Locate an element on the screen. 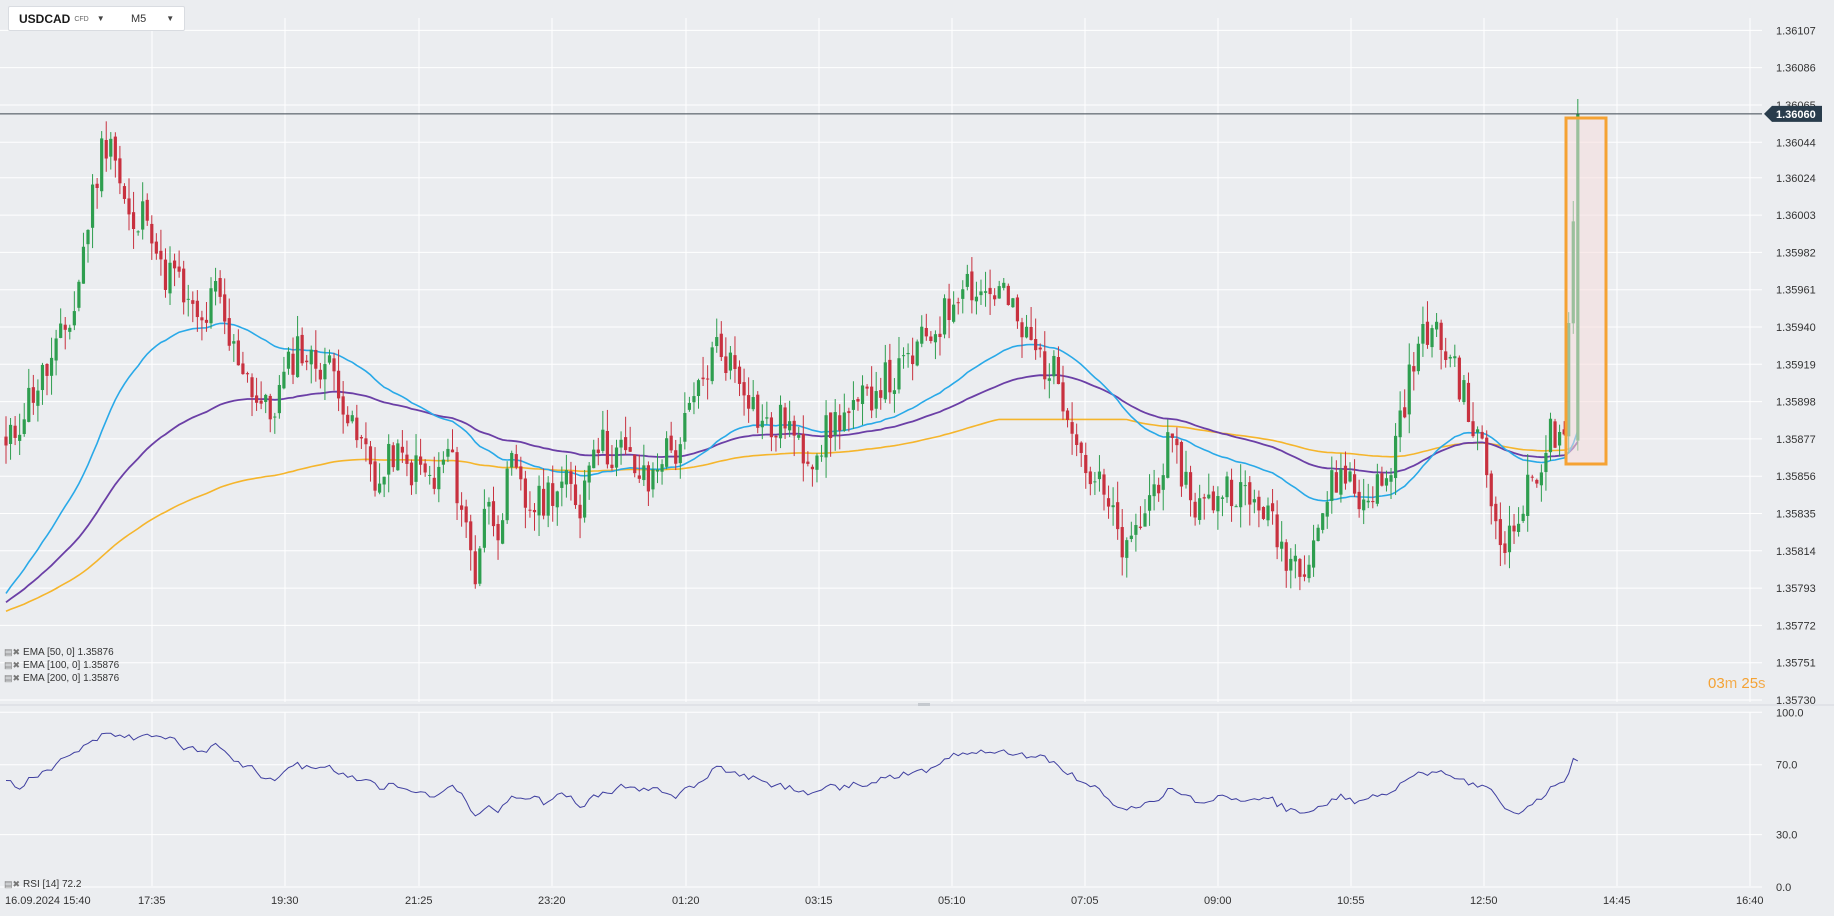  legend-rsi: ▤✖ RSI [14] 72.2 is located at coordinates (42, 884).